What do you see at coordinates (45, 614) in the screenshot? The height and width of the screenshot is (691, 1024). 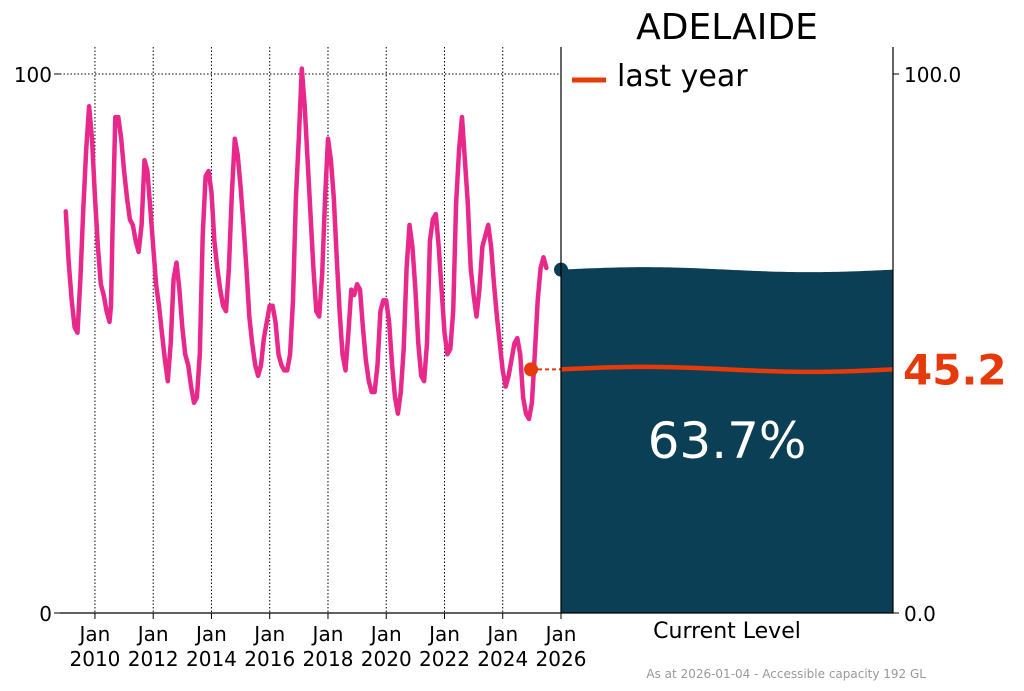 I see `left-ytick-label: 0` at bounding box center [45, 614].